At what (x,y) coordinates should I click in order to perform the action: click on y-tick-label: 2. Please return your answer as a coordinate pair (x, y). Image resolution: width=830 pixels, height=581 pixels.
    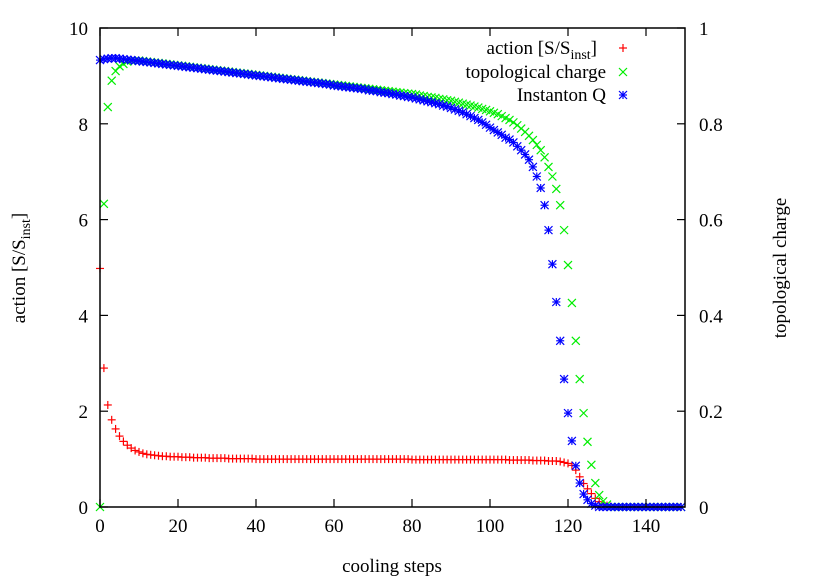
    Looking at the image, I should click on (84, 412).